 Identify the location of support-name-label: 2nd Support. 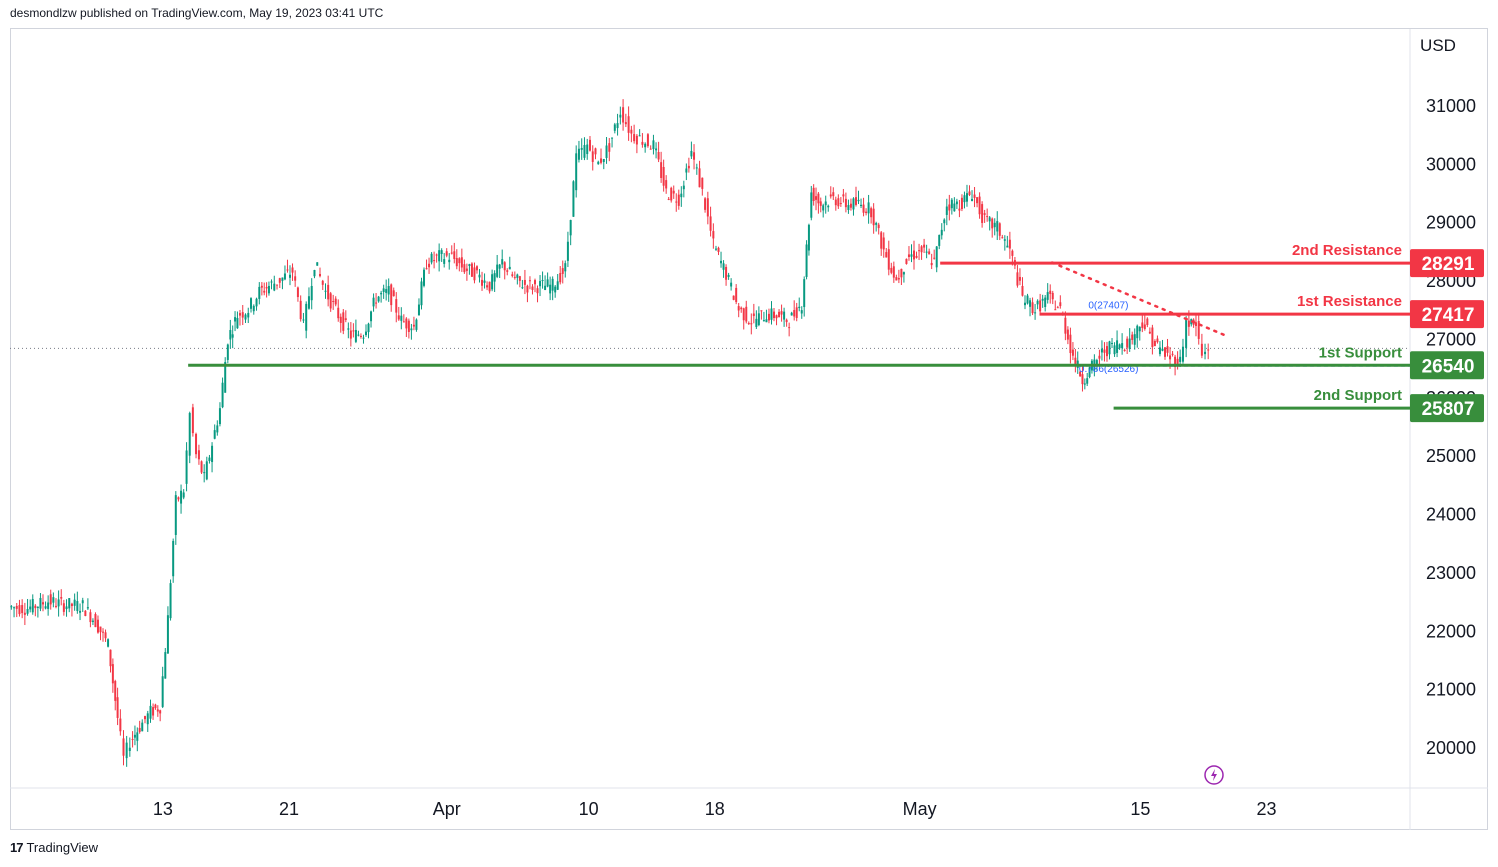
(1358, 395).